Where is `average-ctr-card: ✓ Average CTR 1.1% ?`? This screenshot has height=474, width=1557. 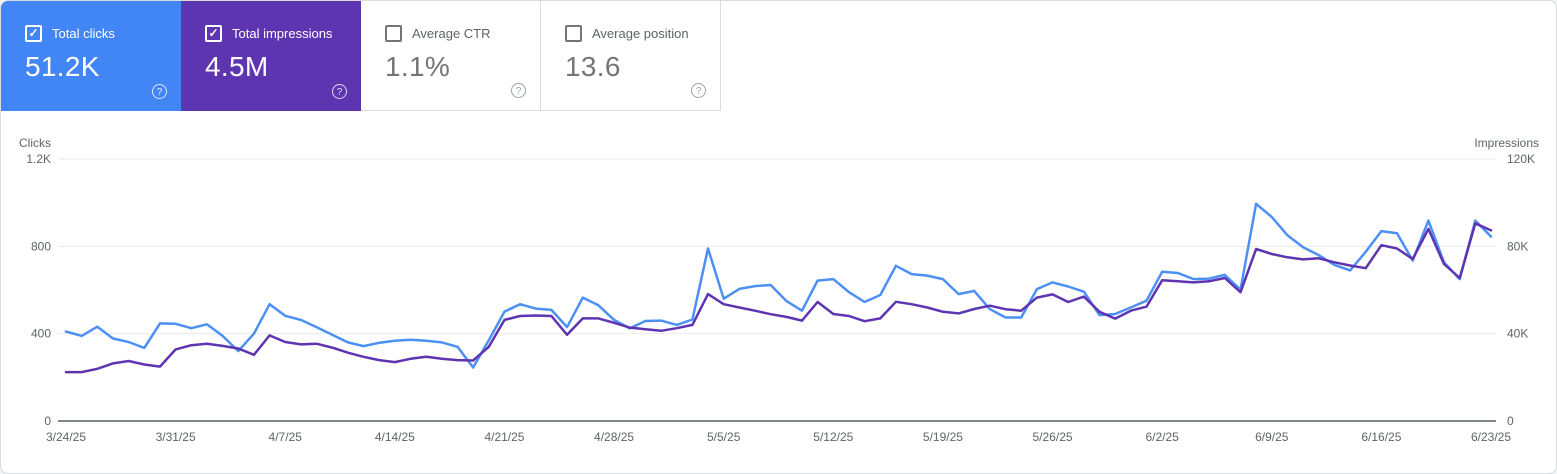 average-ctr-card: ✓ Average CTR 1.1% ? is located at coordinates (451, 56).